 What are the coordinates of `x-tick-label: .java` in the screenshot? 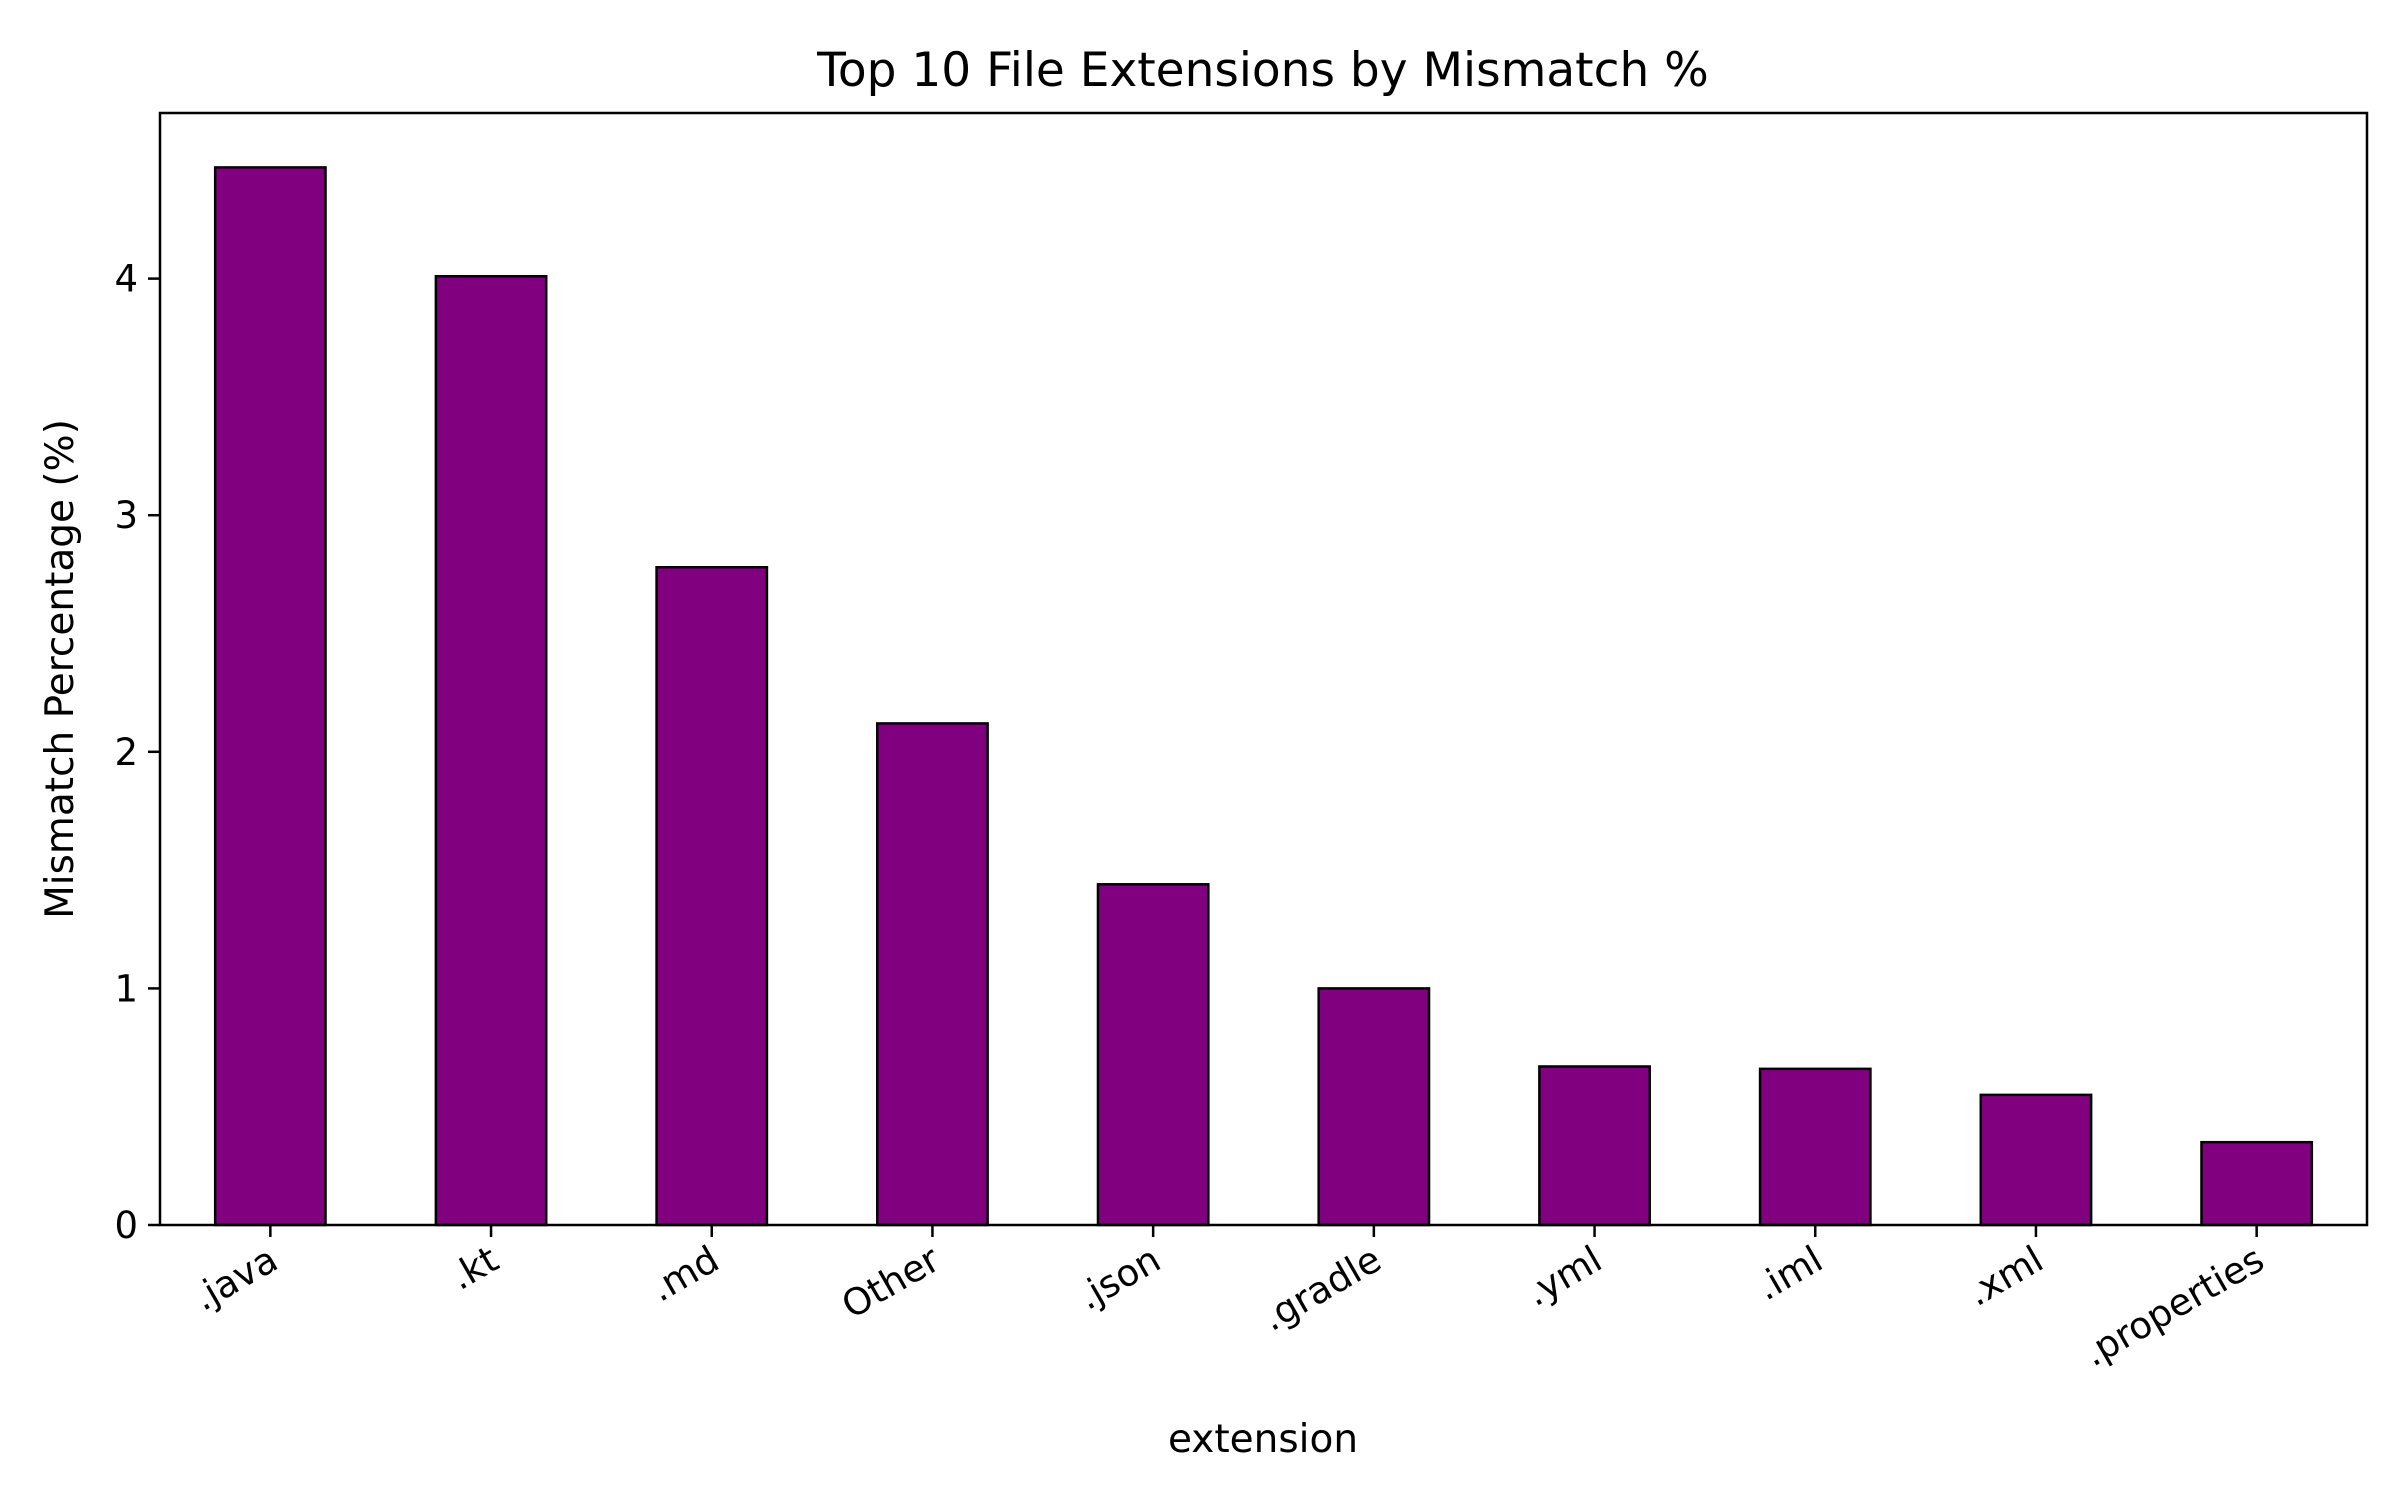 It's located at (235, 1279).